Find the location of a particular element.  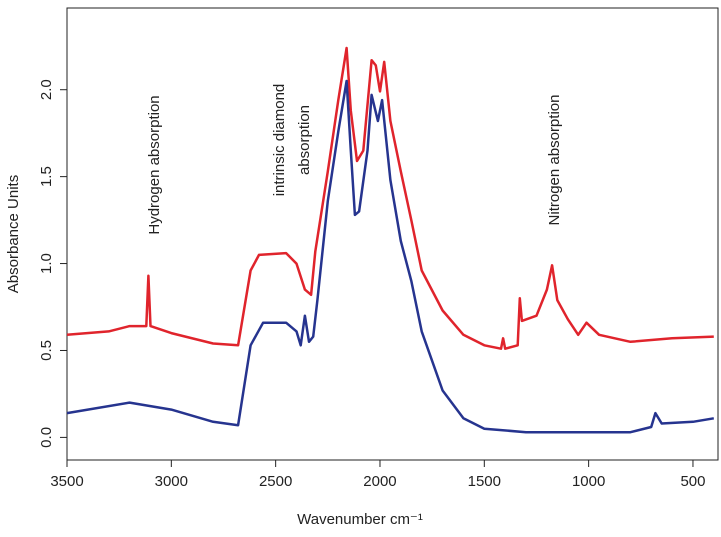

y-tick-label: 1.0 is located at coordinates (46, 263).